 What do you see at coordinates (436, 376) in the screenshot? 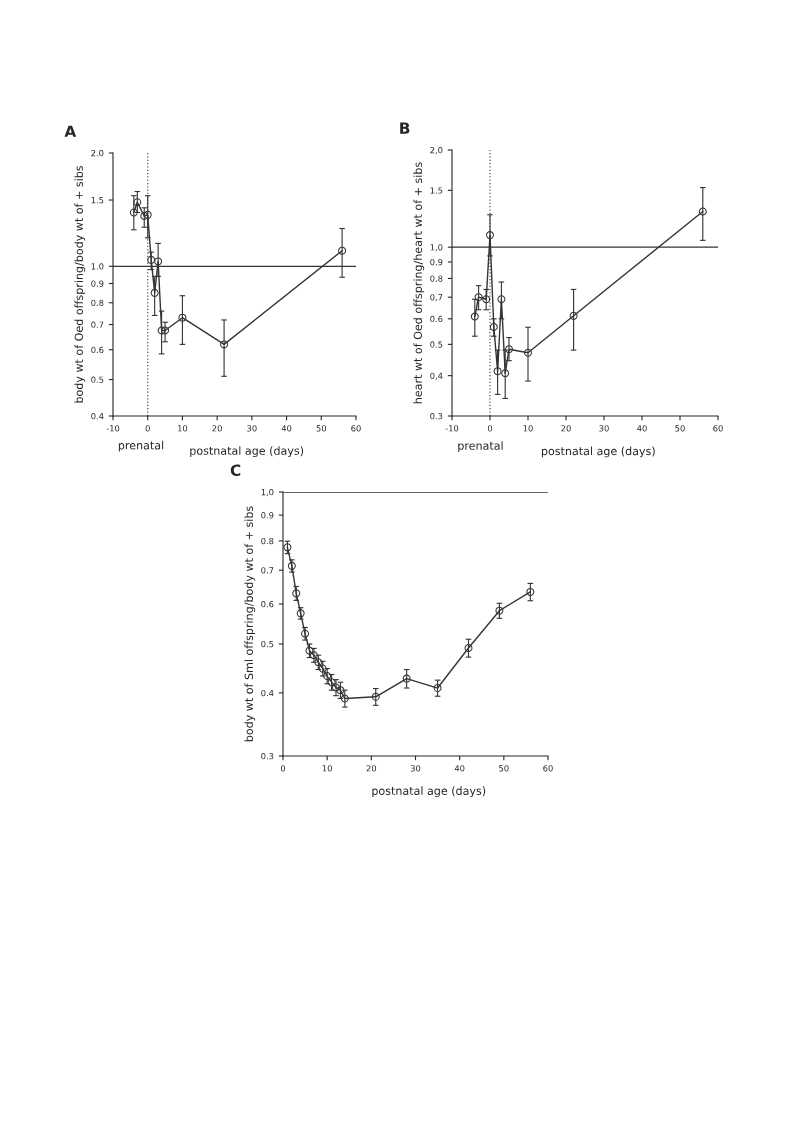
I see `y-tick-label: 0,4` at bounding box center [436, 376].